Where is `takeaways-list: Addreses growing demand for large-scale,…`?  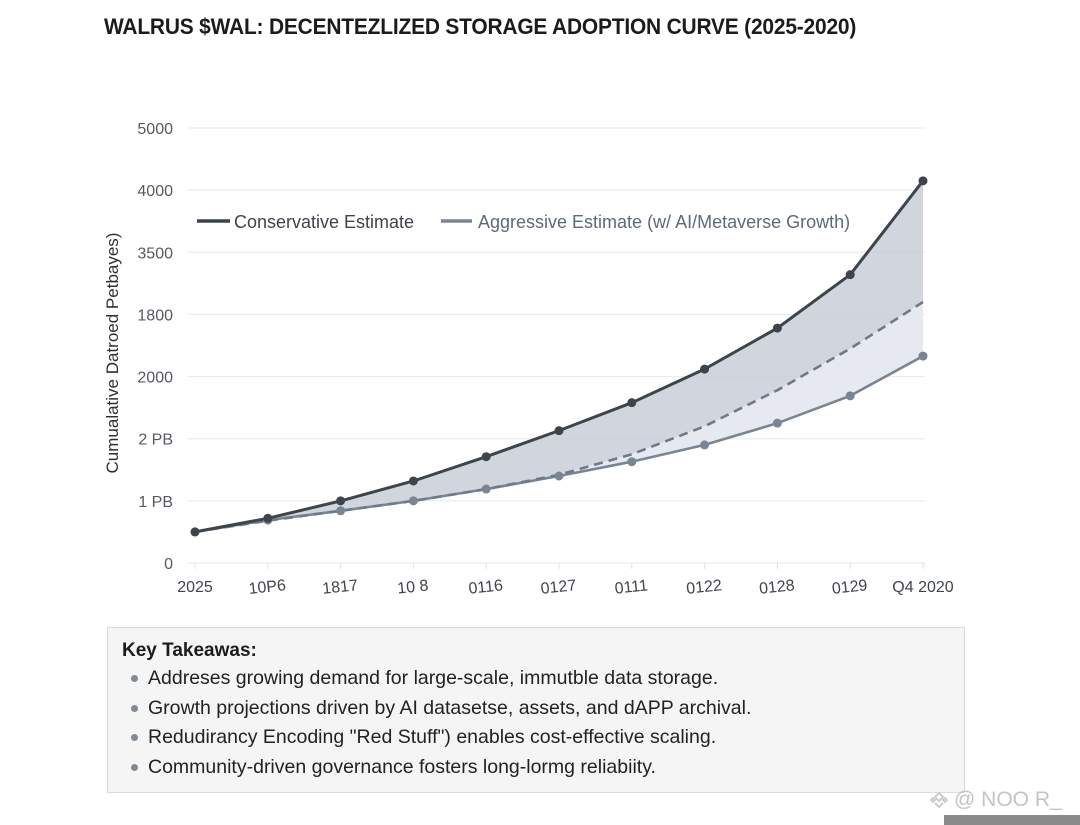
takeaways-list: Addreses growing demand for large-scale,… is located at coordinates (543, 723).